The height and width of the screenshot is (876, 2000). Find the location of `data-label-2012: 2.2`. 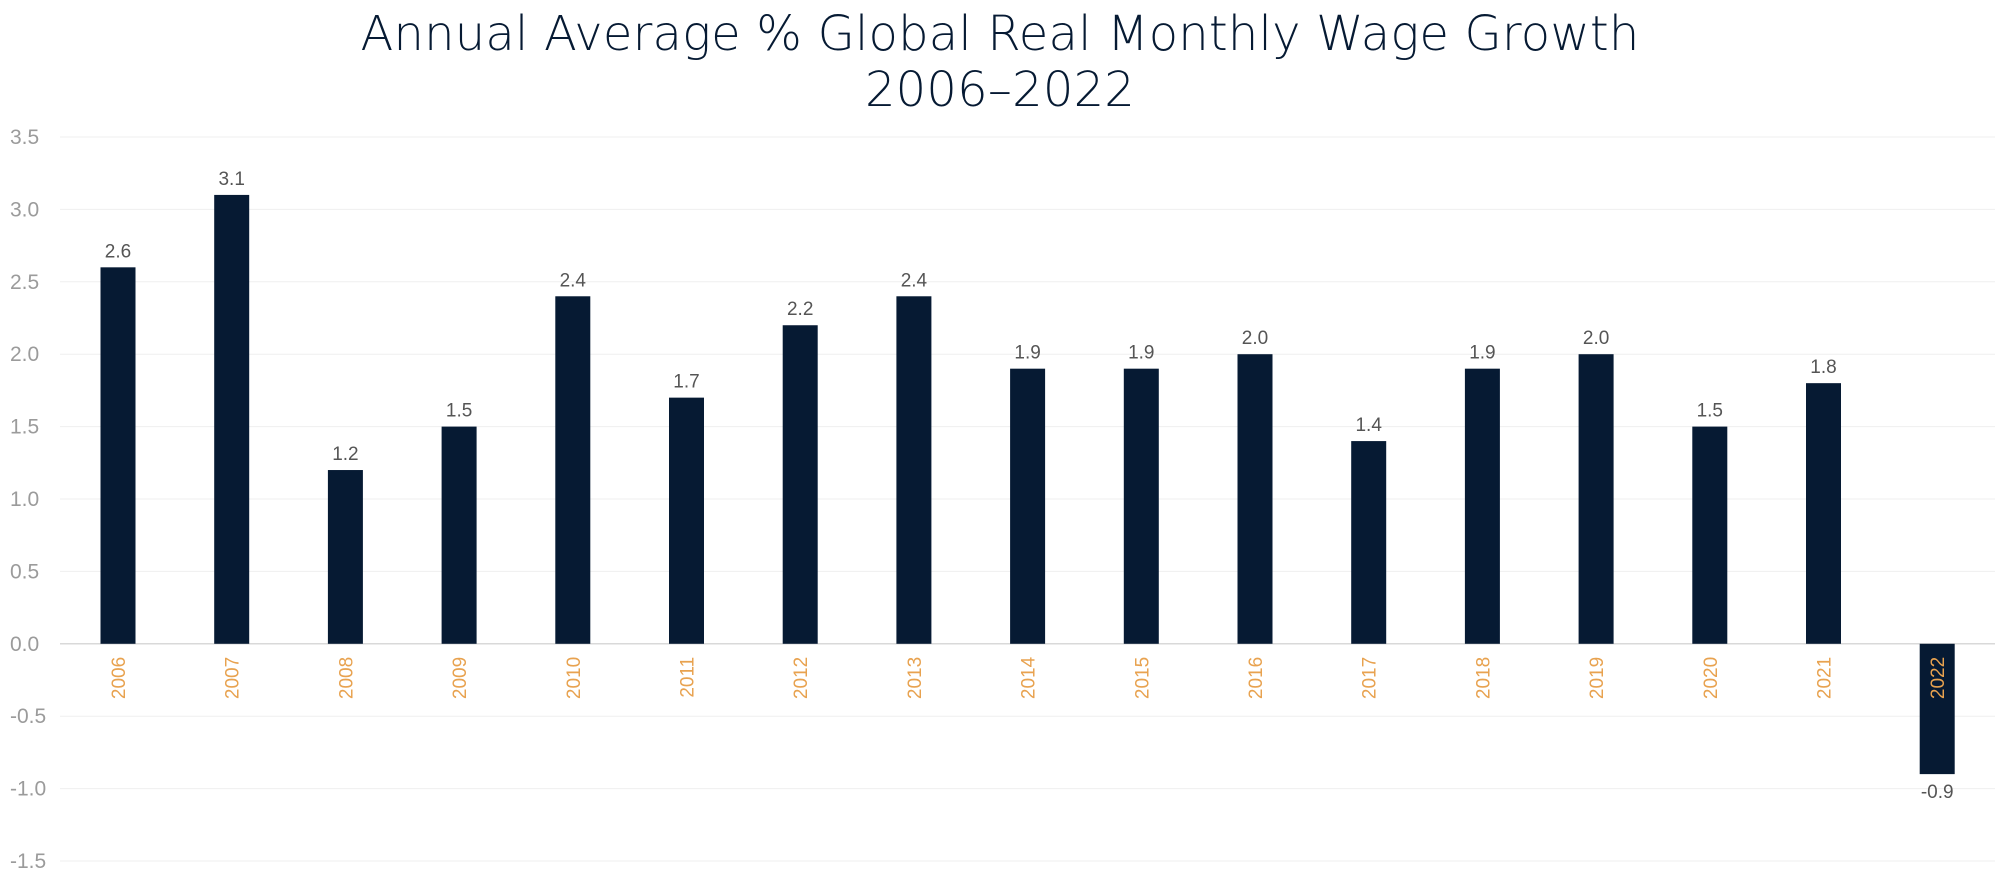

data-label-2012: 2.2 is located at coordinates (800, 309).